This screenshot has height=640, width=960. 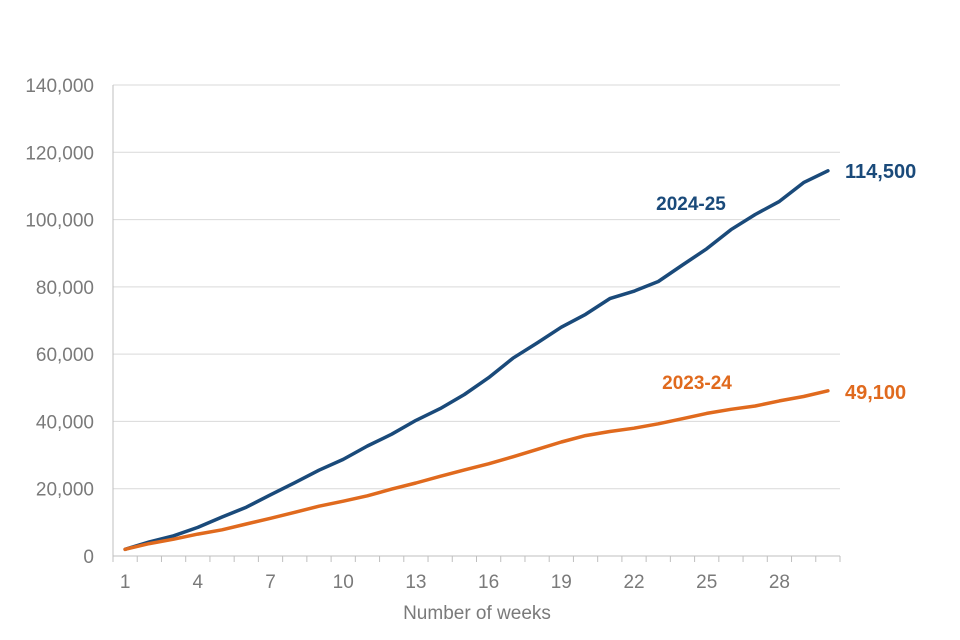 What do you see at coordinates (415, 582) in the screenshot?
I see `x-tick-label: 13` at bounding box center [415, 582].